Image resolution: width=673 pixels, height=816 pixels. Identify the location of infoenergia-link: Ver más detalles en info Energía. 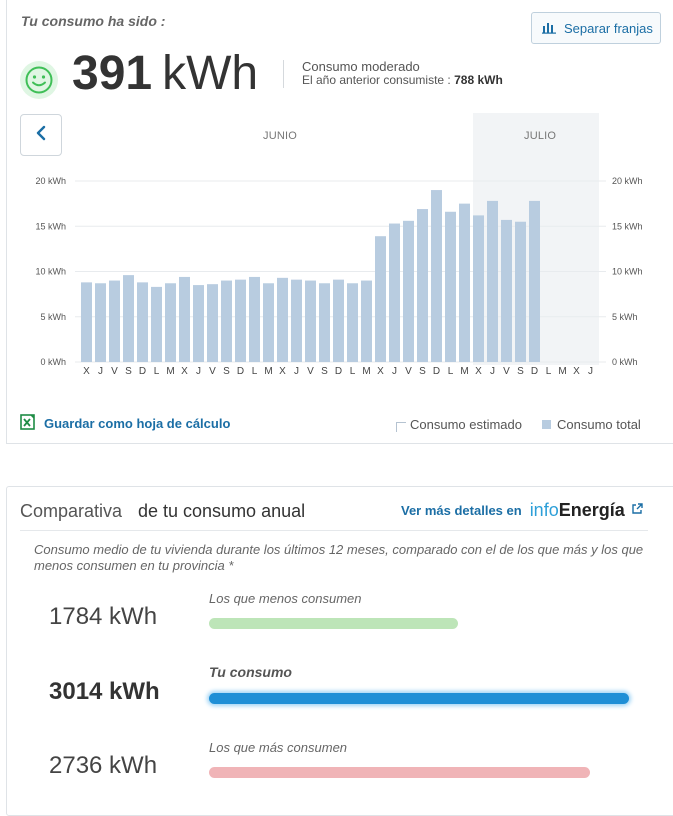
(522, 510).